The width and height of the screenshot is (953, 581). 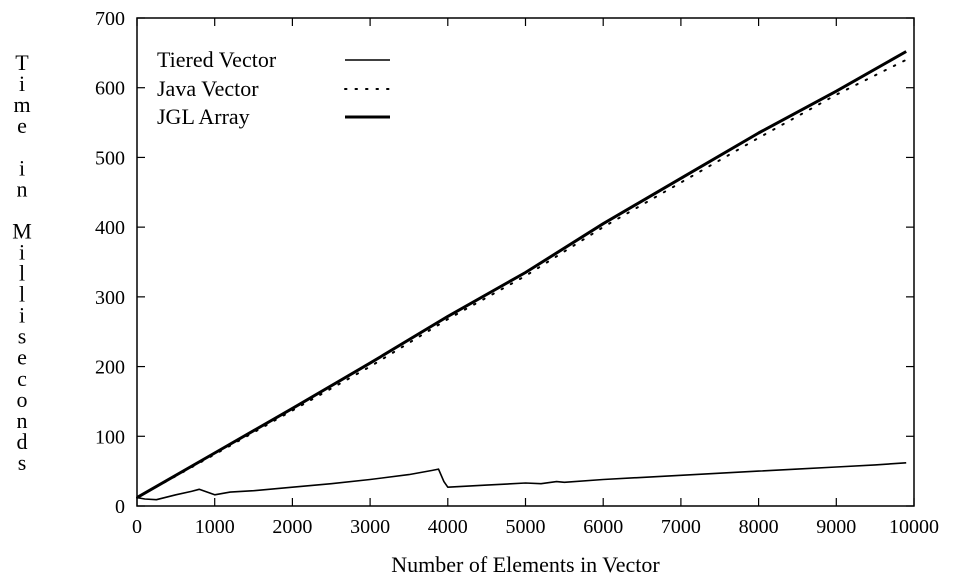 What do you see at coordinates (203, 116) in the screenshot?
I see `legend-entry-label: JGL Array` at bounding box center [203, 116].